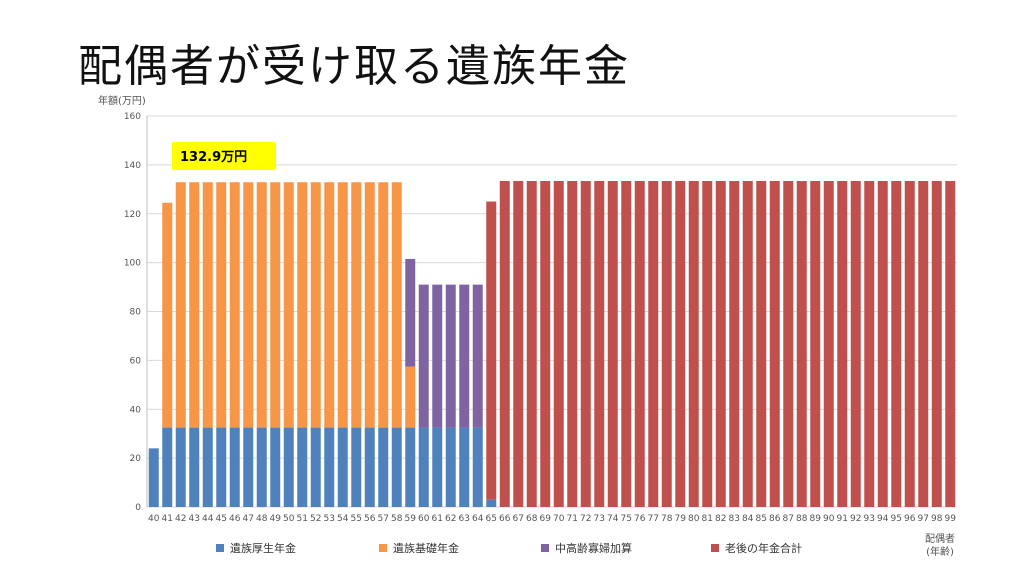 The height and width of the screenshot is (576, 1024). I want to click on callout-background, so click(224, 156).